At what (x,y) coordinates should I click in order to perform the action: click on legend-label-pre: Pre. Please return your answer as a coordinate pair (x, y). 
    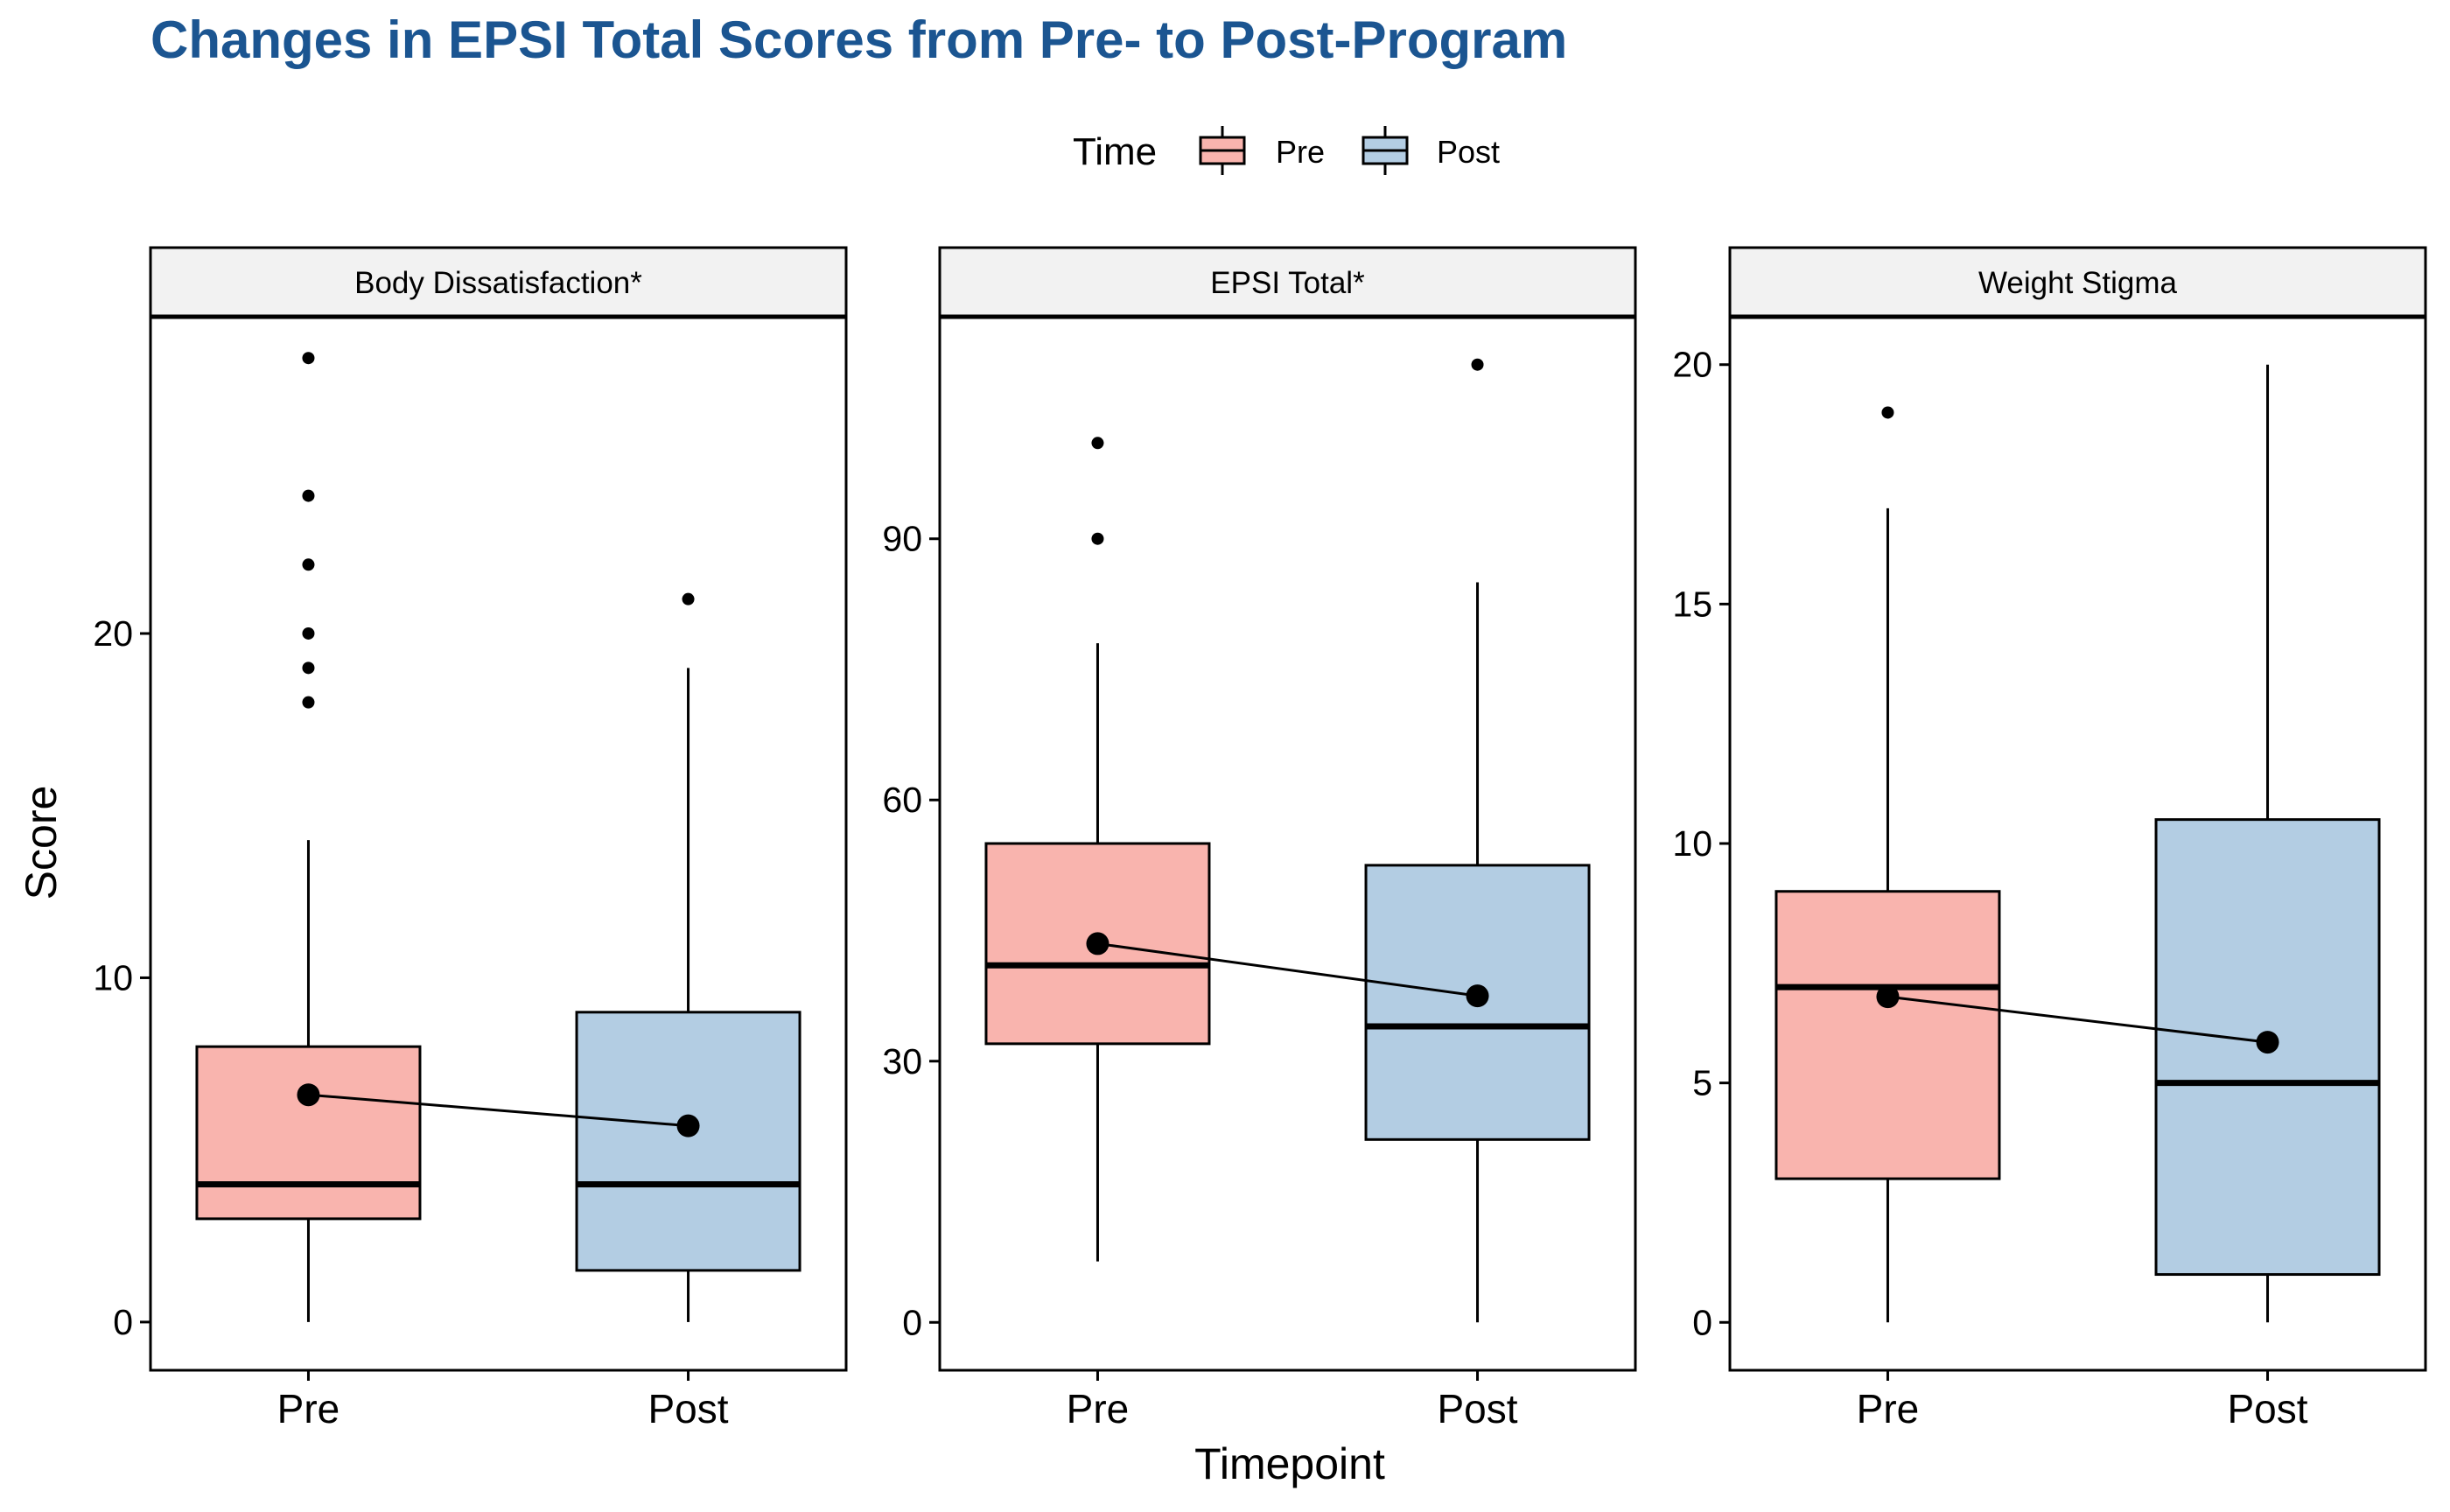
    Looking at the image, I should click on (1300, 152).